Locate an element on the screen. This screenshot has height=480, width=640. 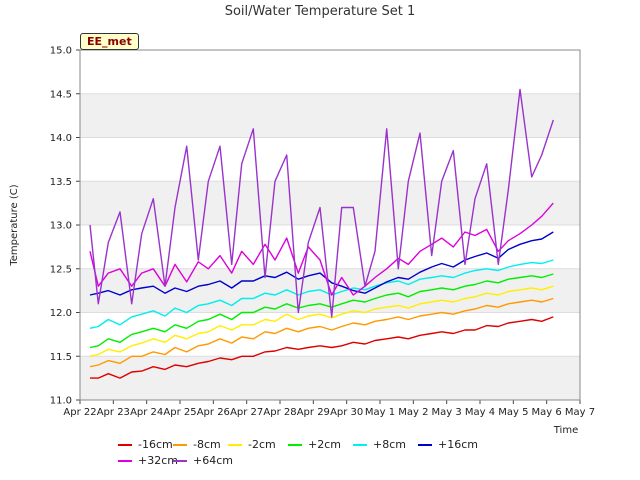
series-line-+8cm is located at coordinates (321, 294).